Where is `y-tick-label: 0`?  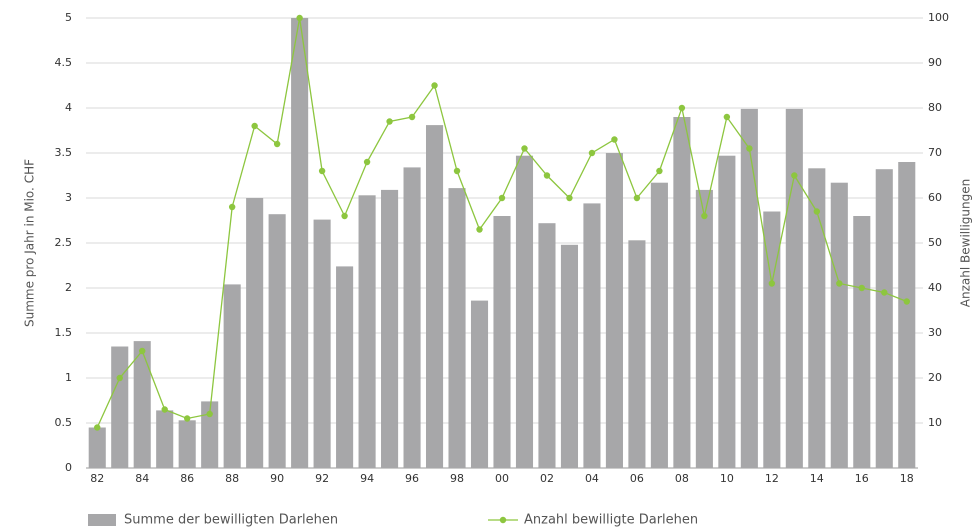
y-tick-label: 0 is located at coordinates (68, 467).